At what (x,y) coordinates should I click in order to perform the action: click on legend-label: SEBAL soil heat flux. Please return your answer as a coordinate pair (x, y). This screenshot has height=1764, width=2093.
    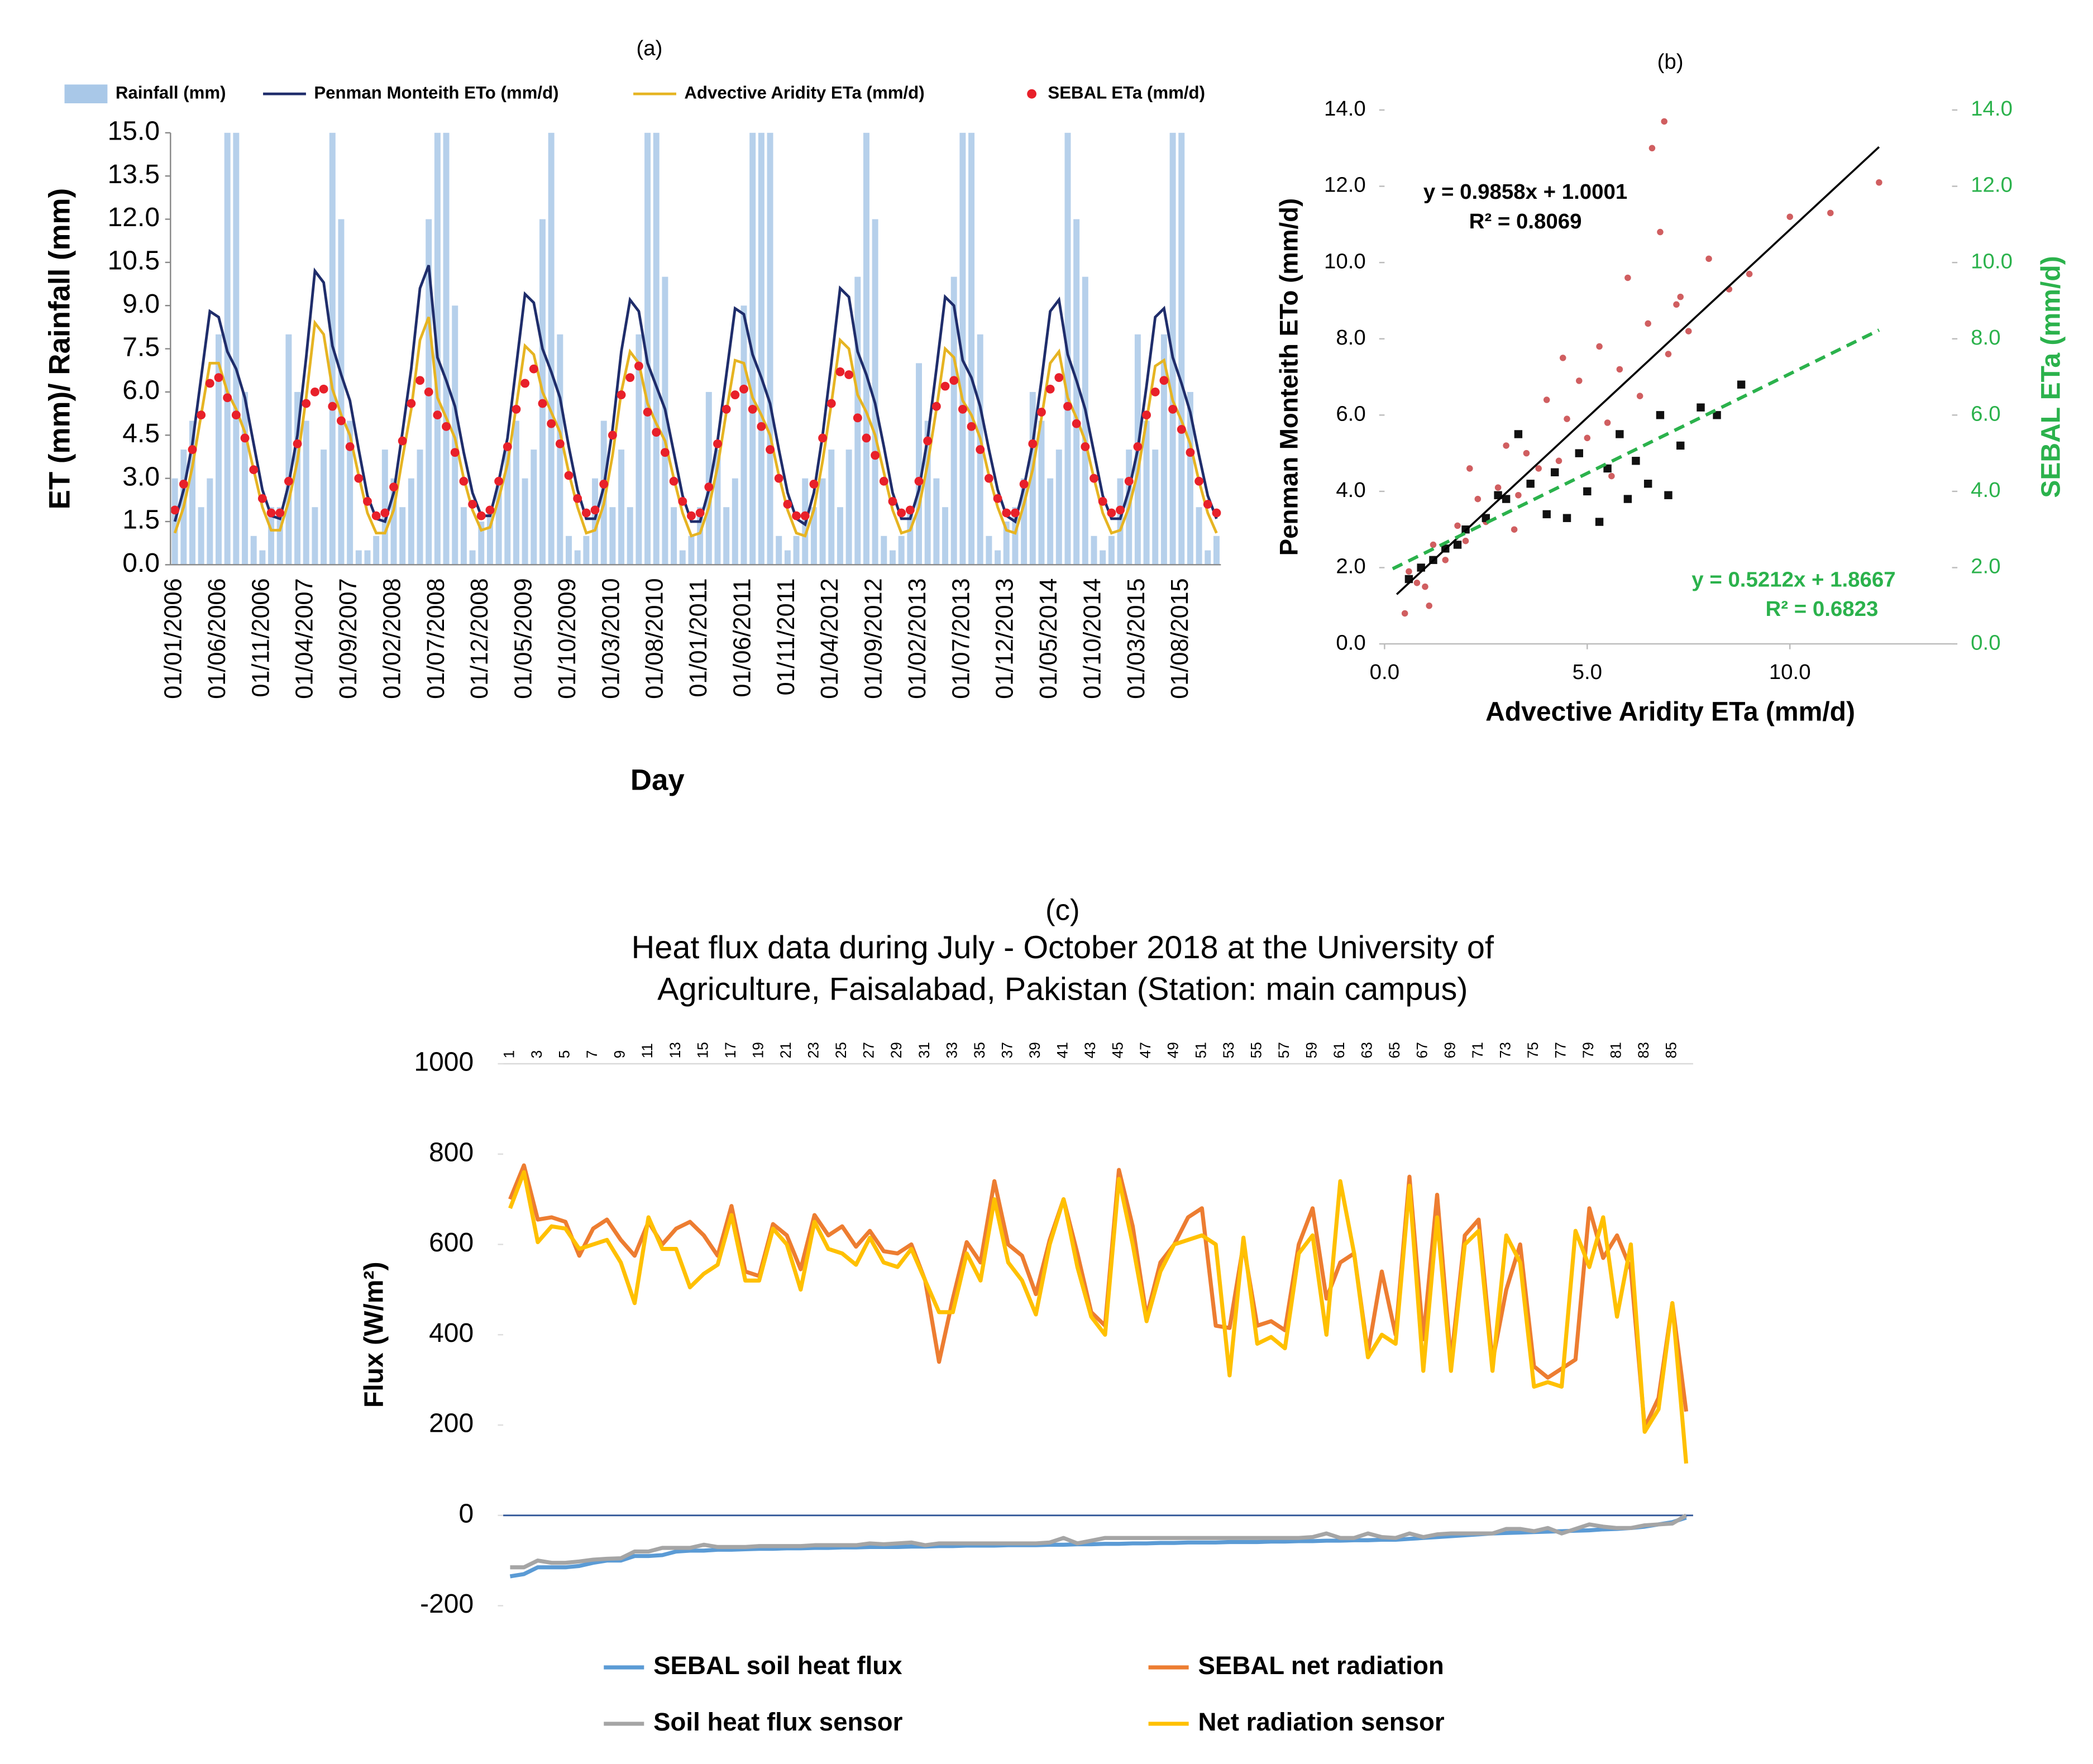
    Looking at the image, I should click on (777, 1665).